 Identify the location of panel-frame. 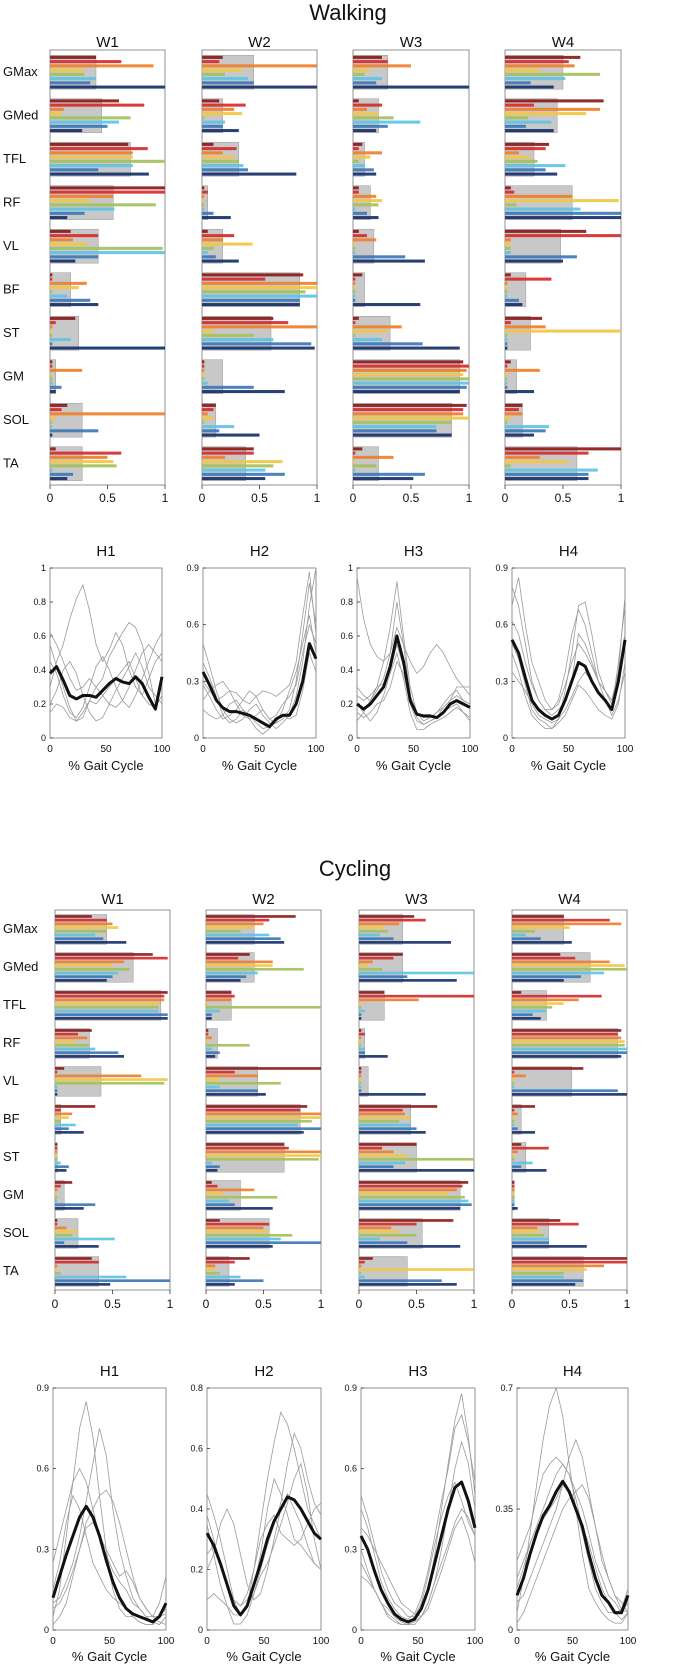
(264, 1509).